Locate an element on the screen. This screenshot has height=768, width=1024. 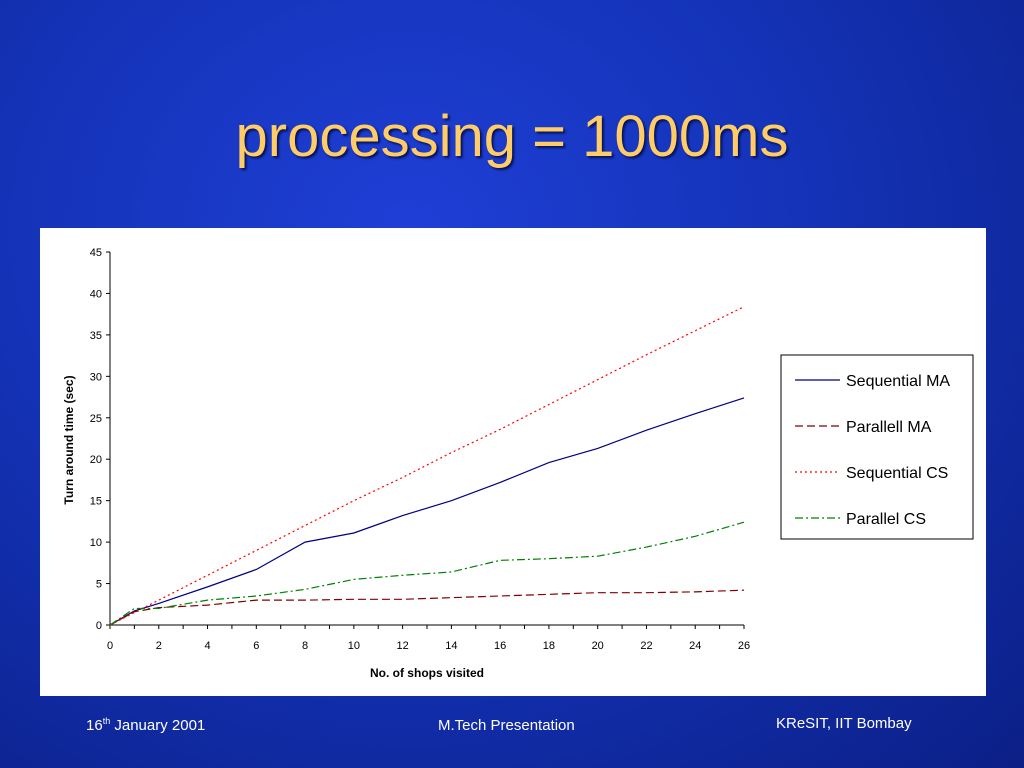
x-axis-ticks: 0 2 4 6 8 10 12 14 16 18 20 22 24 26 is located at coordinates (428, 638).